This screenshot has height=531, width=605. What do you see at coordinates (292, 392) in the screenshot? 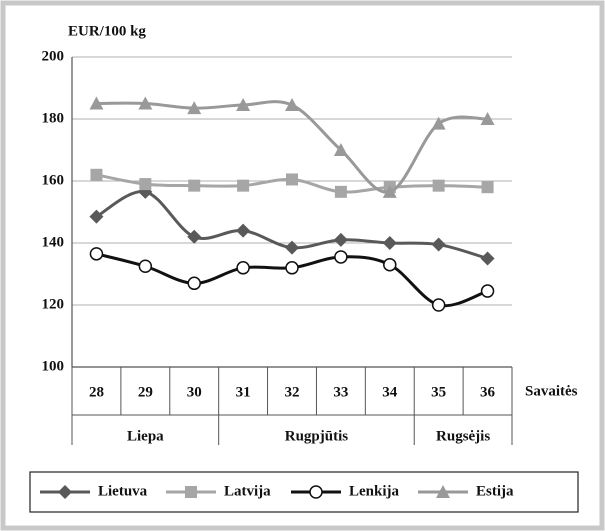
I see `x-tick-label: 32` at bounding box center [292, 392].